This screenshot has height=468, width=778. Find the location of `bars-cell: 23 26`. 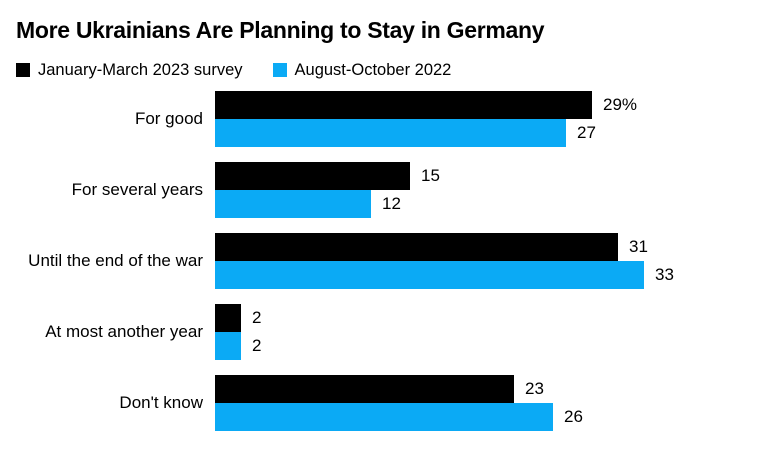

bars-cell: 23 26 is located at coordinates (496, 403).